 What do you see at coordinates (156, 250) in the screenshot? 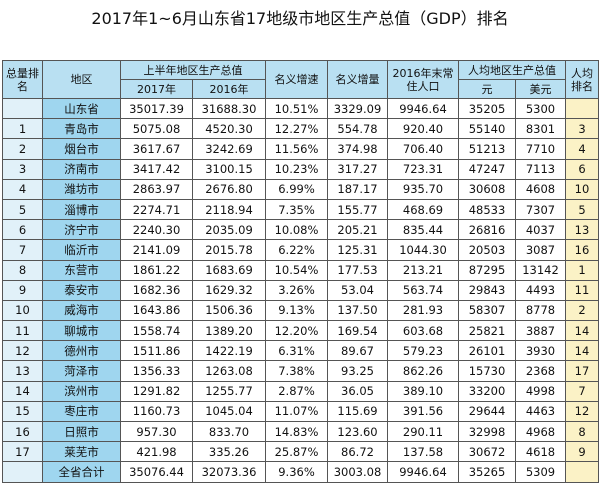
I see `table-cell: 2141.09` at bounding box center [156, 250].